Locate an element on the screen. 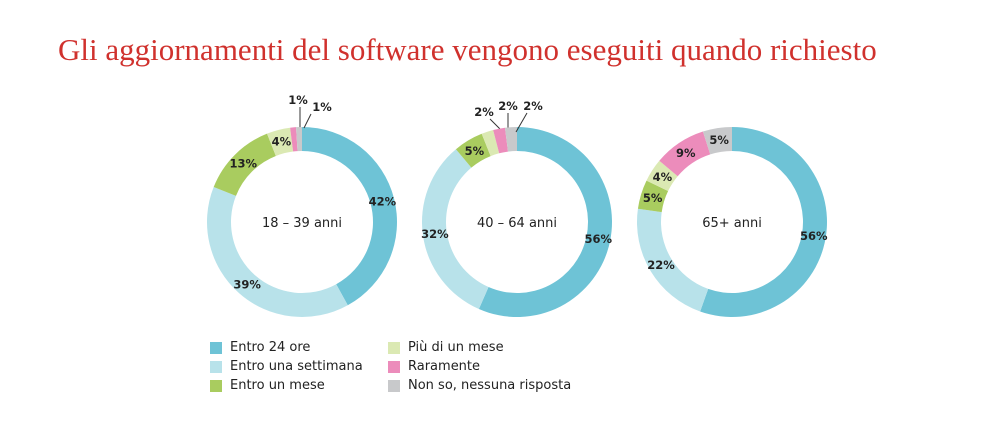 Image resolution: width=999 pixels, height=440 pixels. data-label: 9% is located at coordinates (686, 153).